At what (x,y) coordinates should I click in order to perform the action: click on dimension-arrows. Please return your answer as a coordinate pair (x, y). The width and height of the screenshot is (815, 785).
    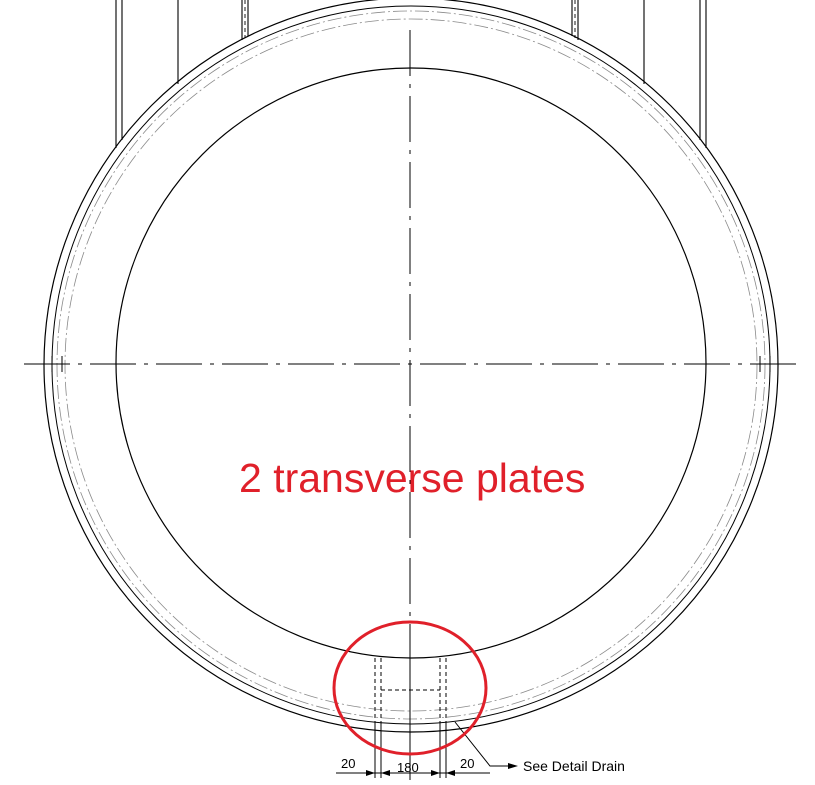
    Looking at the image, I should click on (410, 773).